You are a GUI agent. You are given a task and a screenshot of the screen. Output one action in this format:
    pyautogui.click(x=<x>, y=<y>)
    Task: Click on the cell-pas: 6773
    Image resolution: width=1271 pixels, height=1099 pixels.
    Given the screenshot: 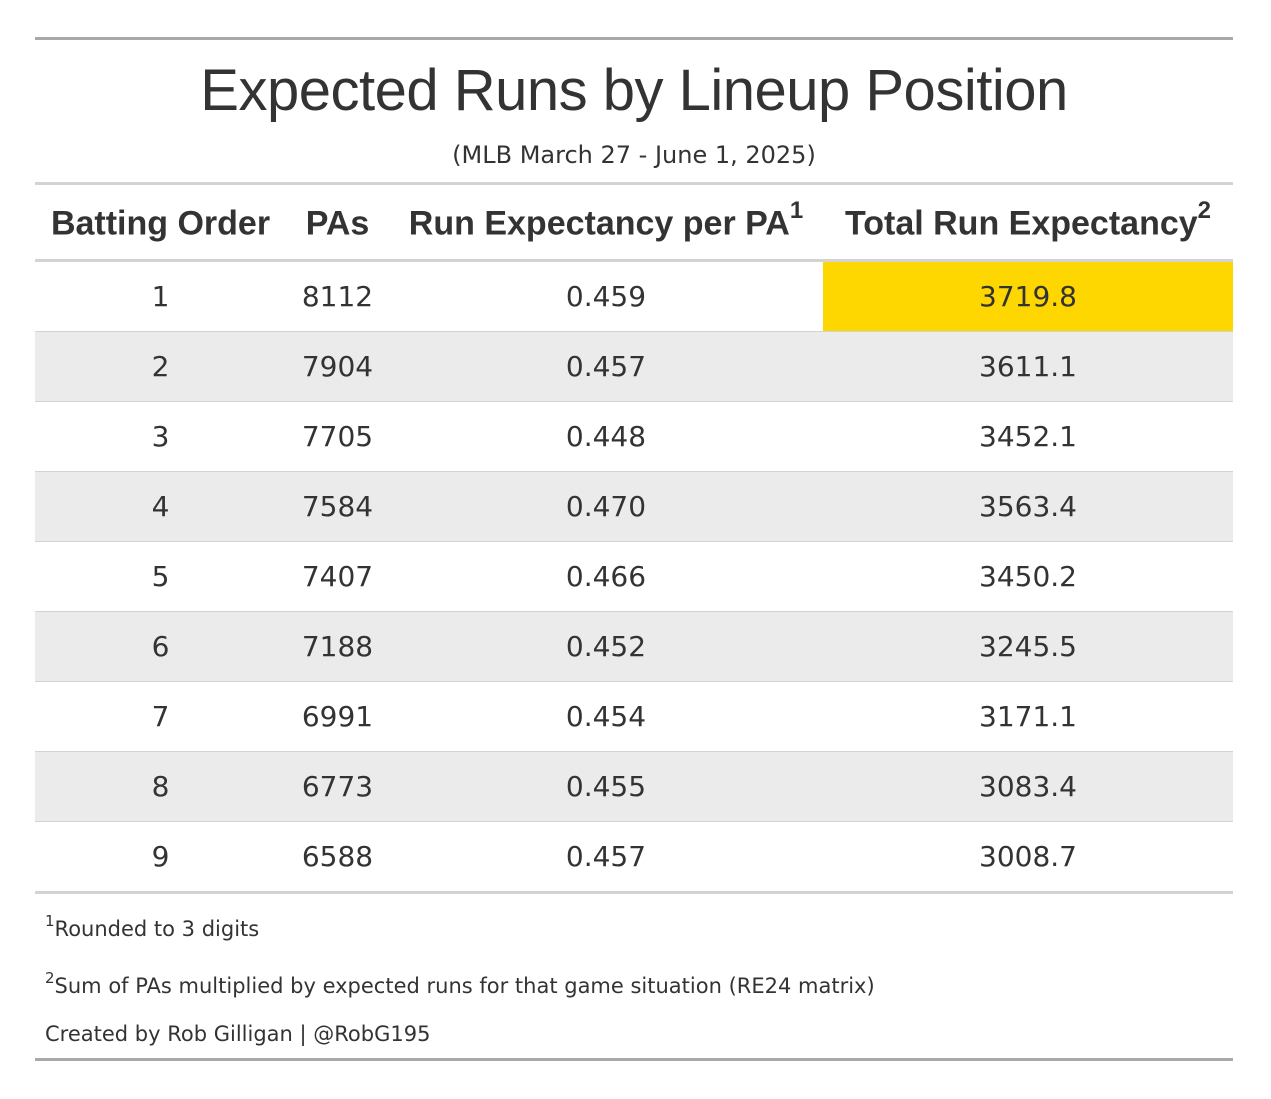 What is the action you would take?
    pyautogui.click(x=337, y=786)
    